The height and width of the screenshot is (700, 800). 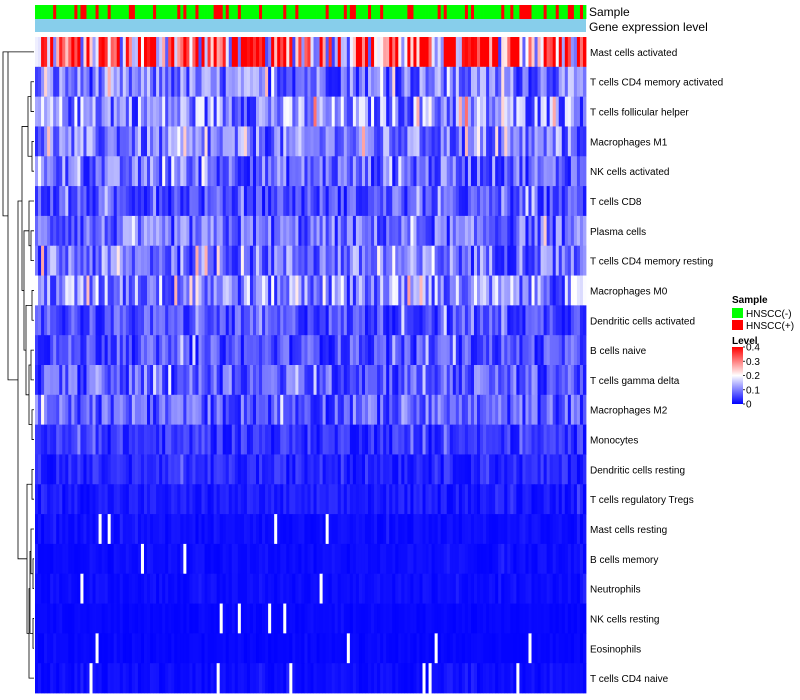 I want to click on sample-cell, so click(x=521, y=12).